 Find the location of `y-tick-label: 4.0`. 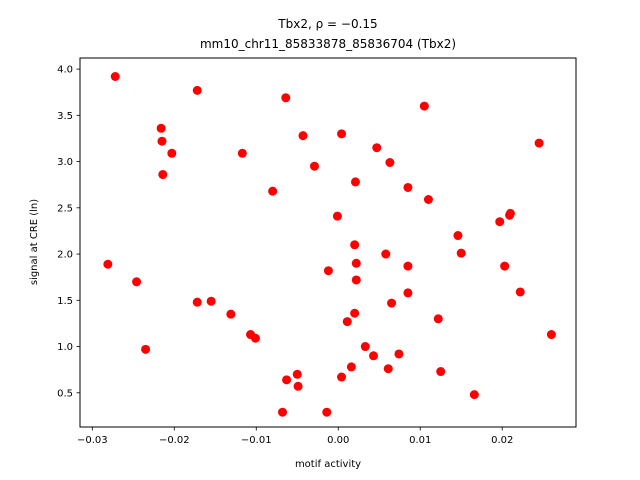

y-tick-label: 4.0 is located at coordinates (65, 70).